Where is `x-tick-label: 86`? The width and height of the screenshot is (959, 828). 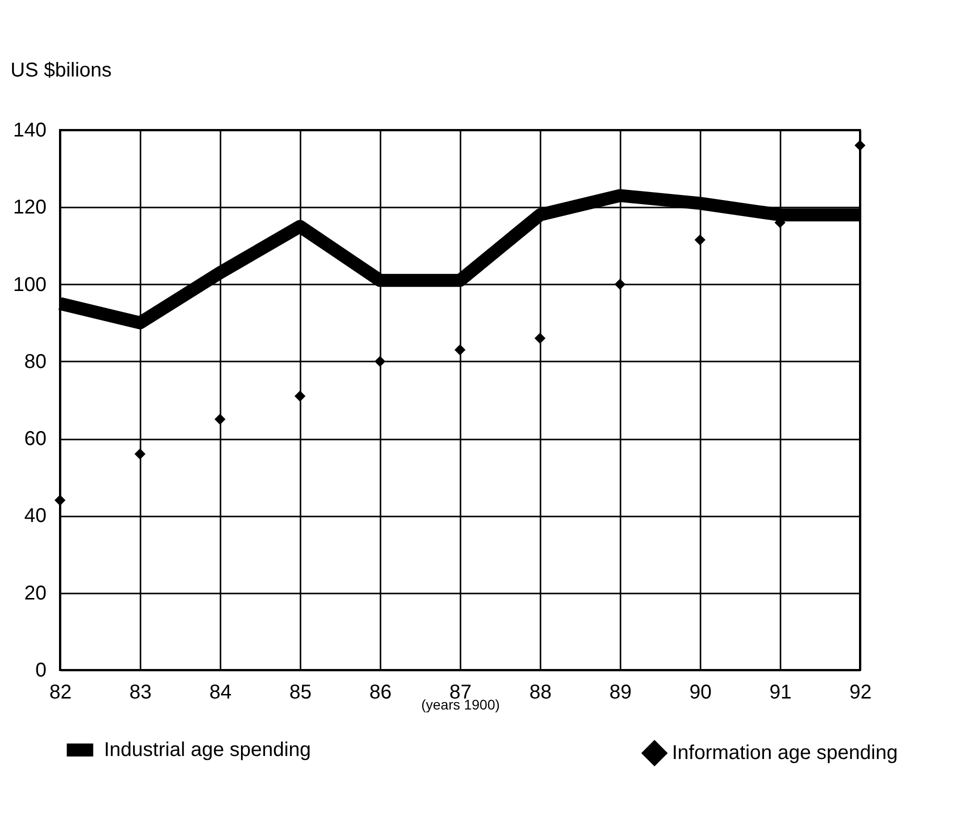 x-tick-label: 86 is located at coordinates (380, 693).